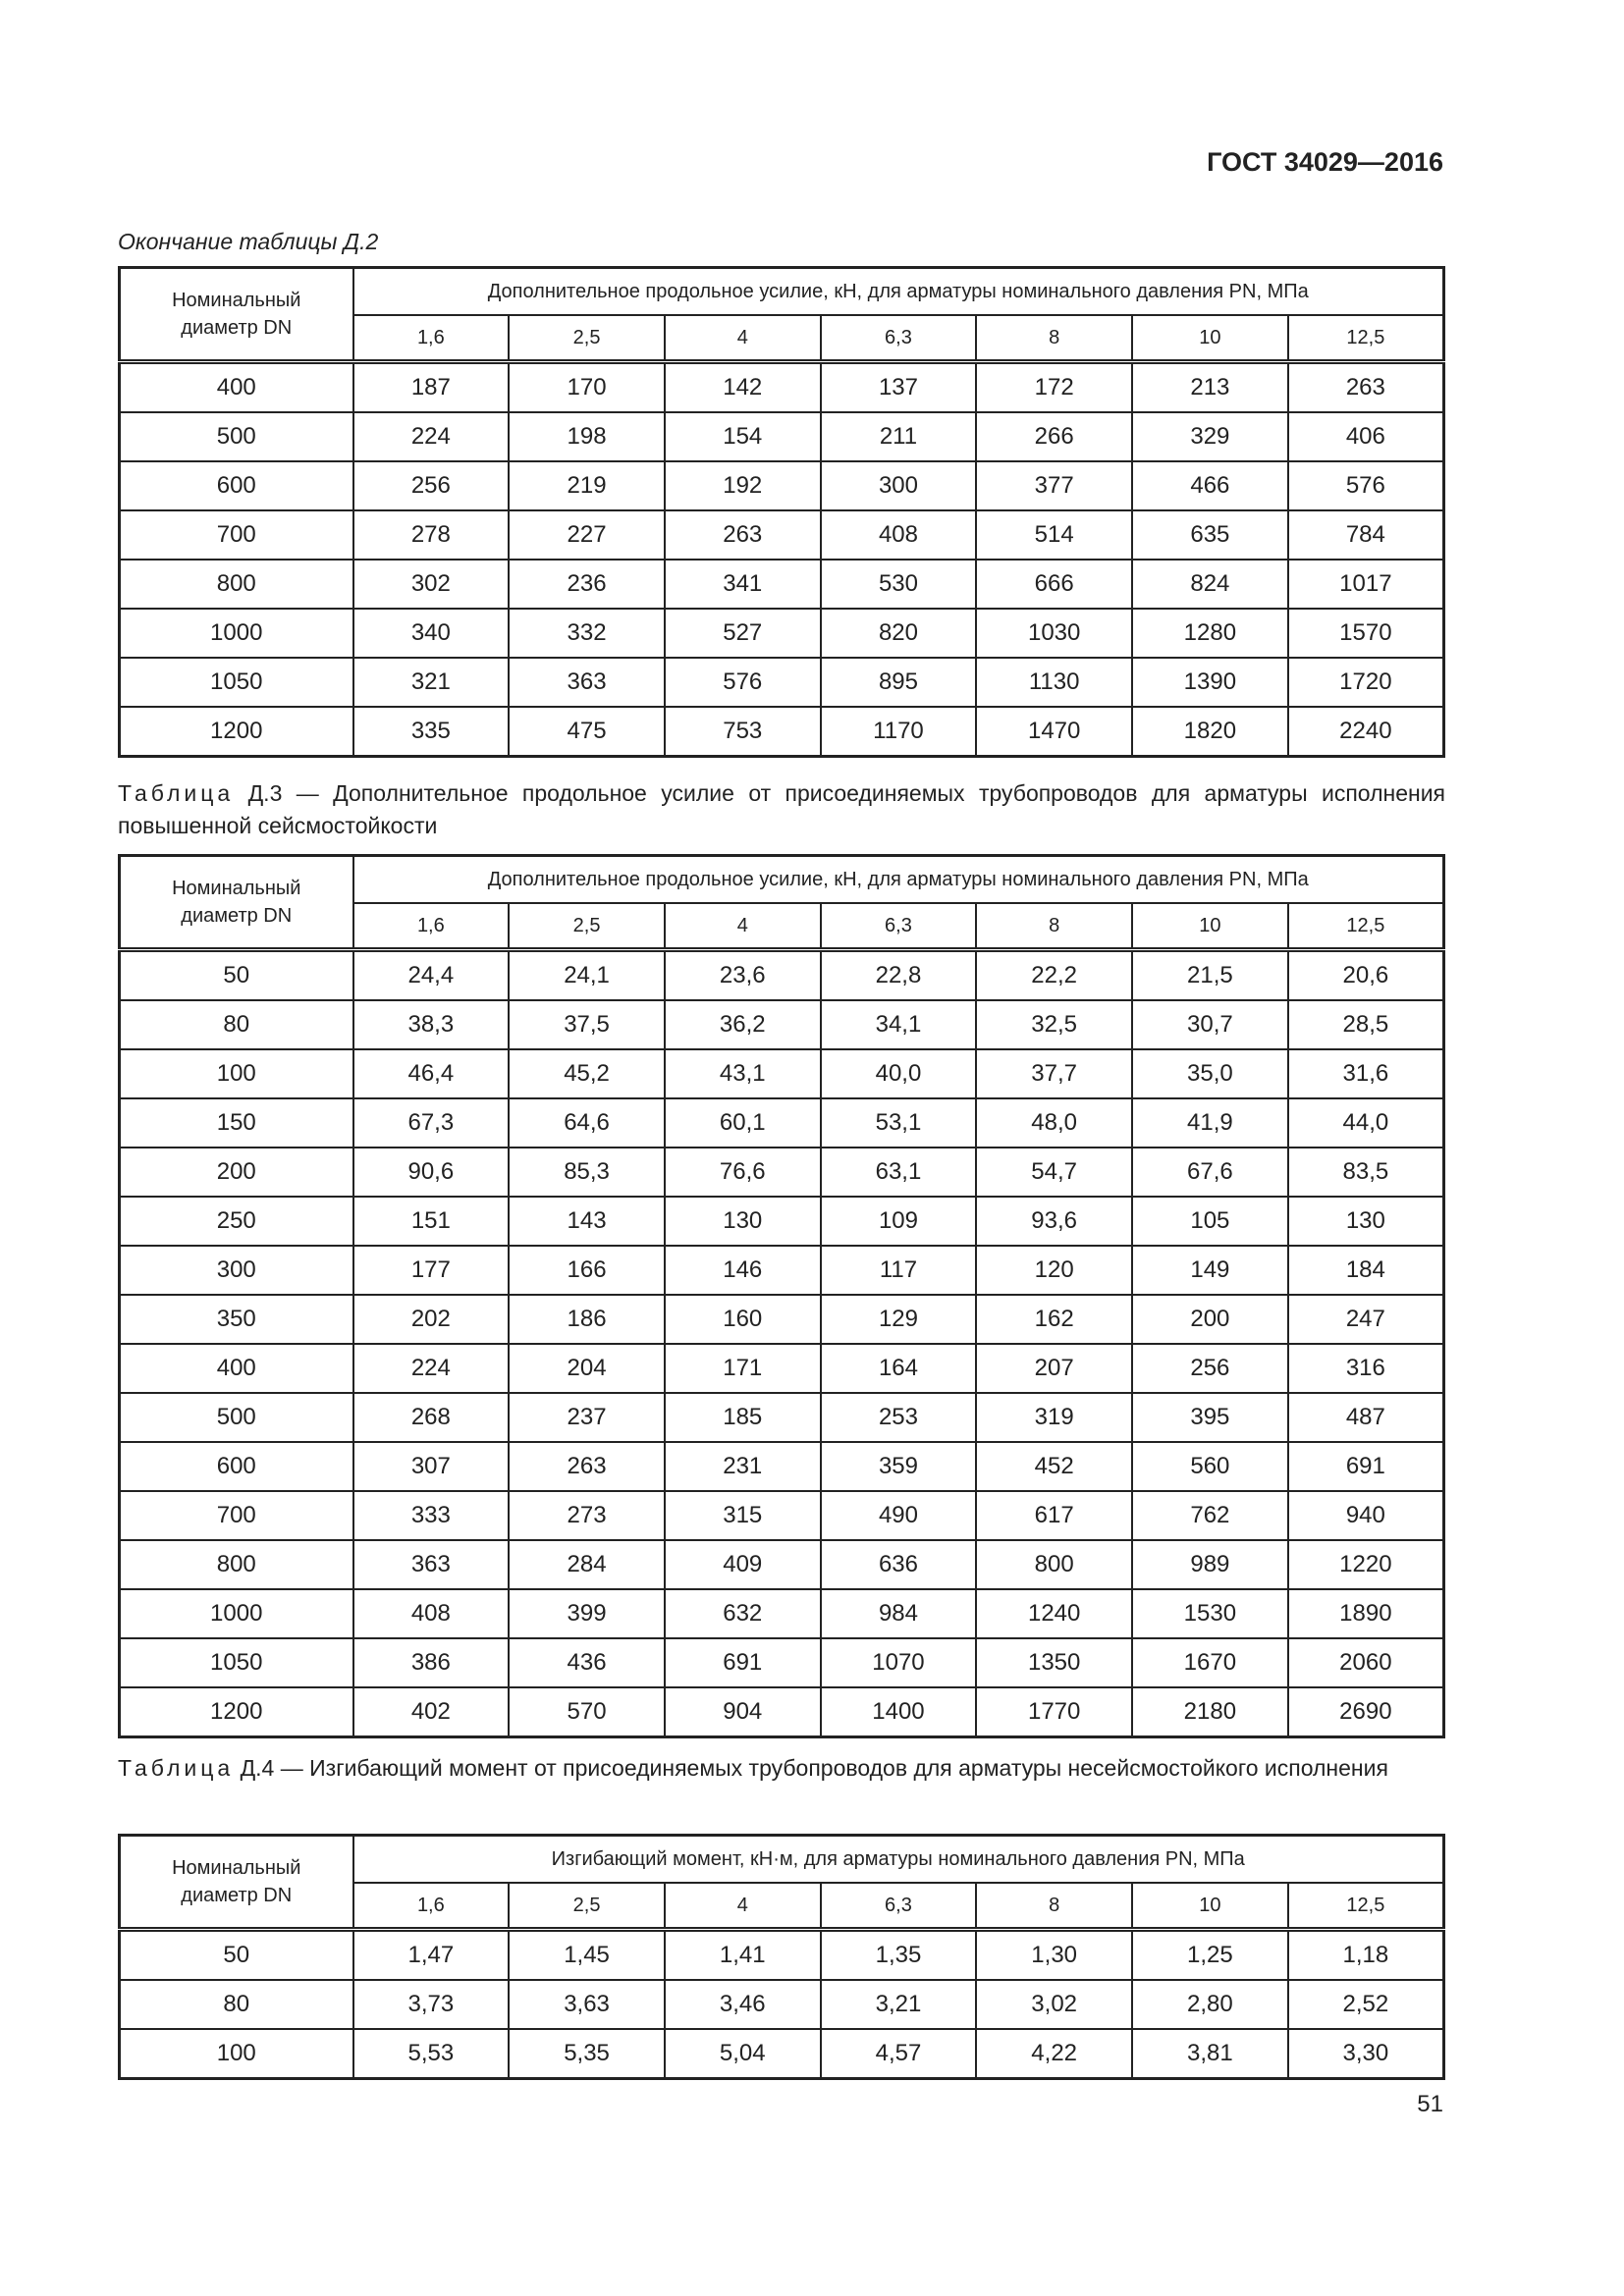 The image size is (1624, 2296). What do you see at coordinates (236, 1417) in the screenshot?
I see `dn-cell: 500` at bounding box center [236, 1417].